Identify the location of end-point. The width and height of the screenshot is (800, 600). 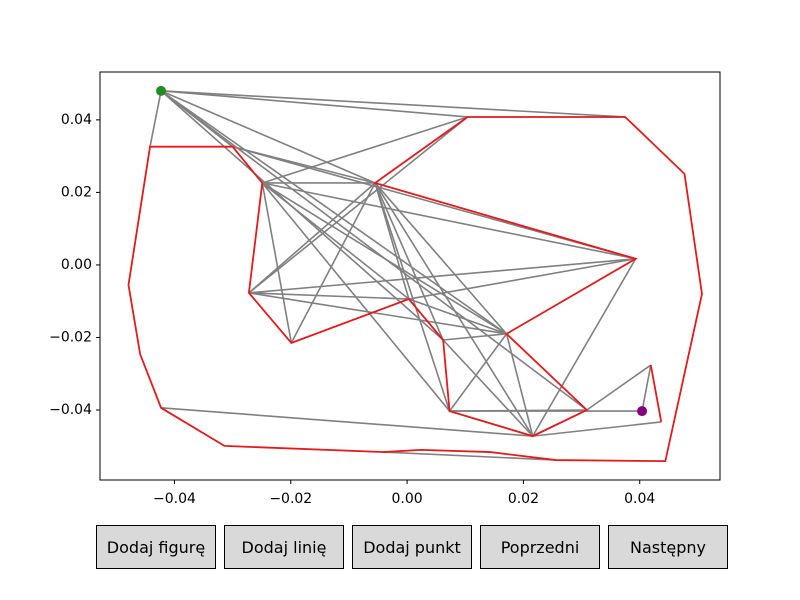
(642, 411).